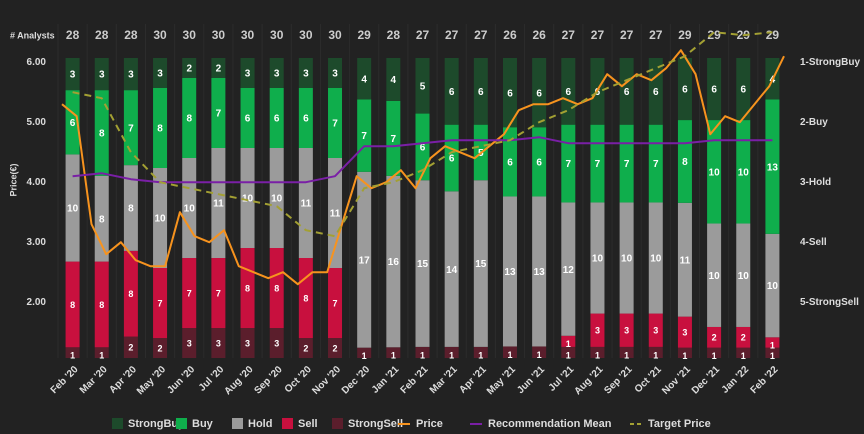  I want to click on legend-label: Buy, so click(203, 424).